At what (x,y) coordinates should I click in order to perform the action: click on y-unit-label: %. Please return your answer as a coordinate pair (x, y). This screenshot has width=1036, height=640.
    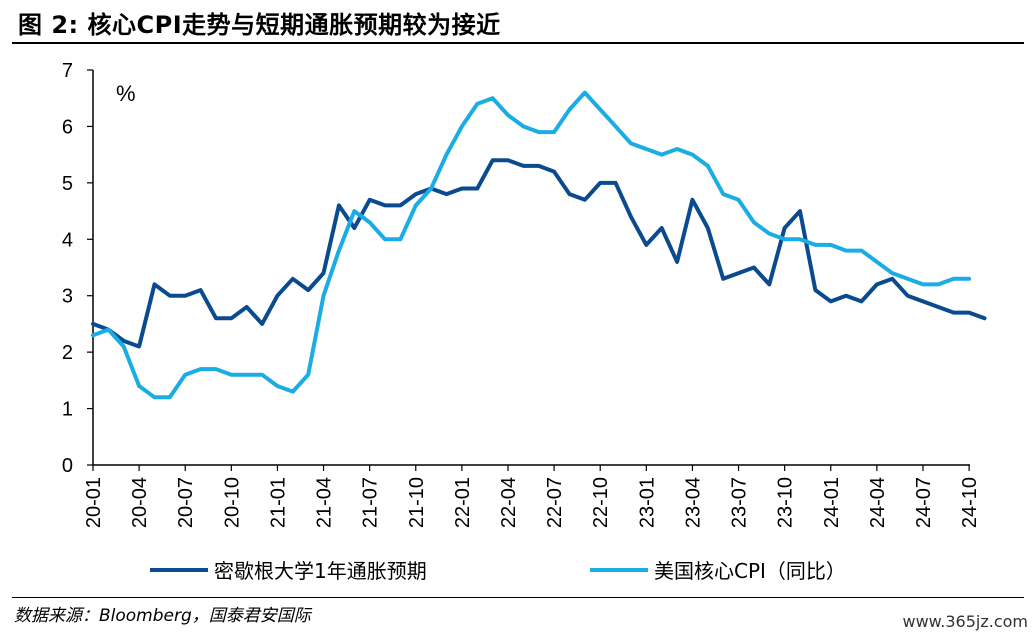
    Looking at the image, I should click on (126, 93).